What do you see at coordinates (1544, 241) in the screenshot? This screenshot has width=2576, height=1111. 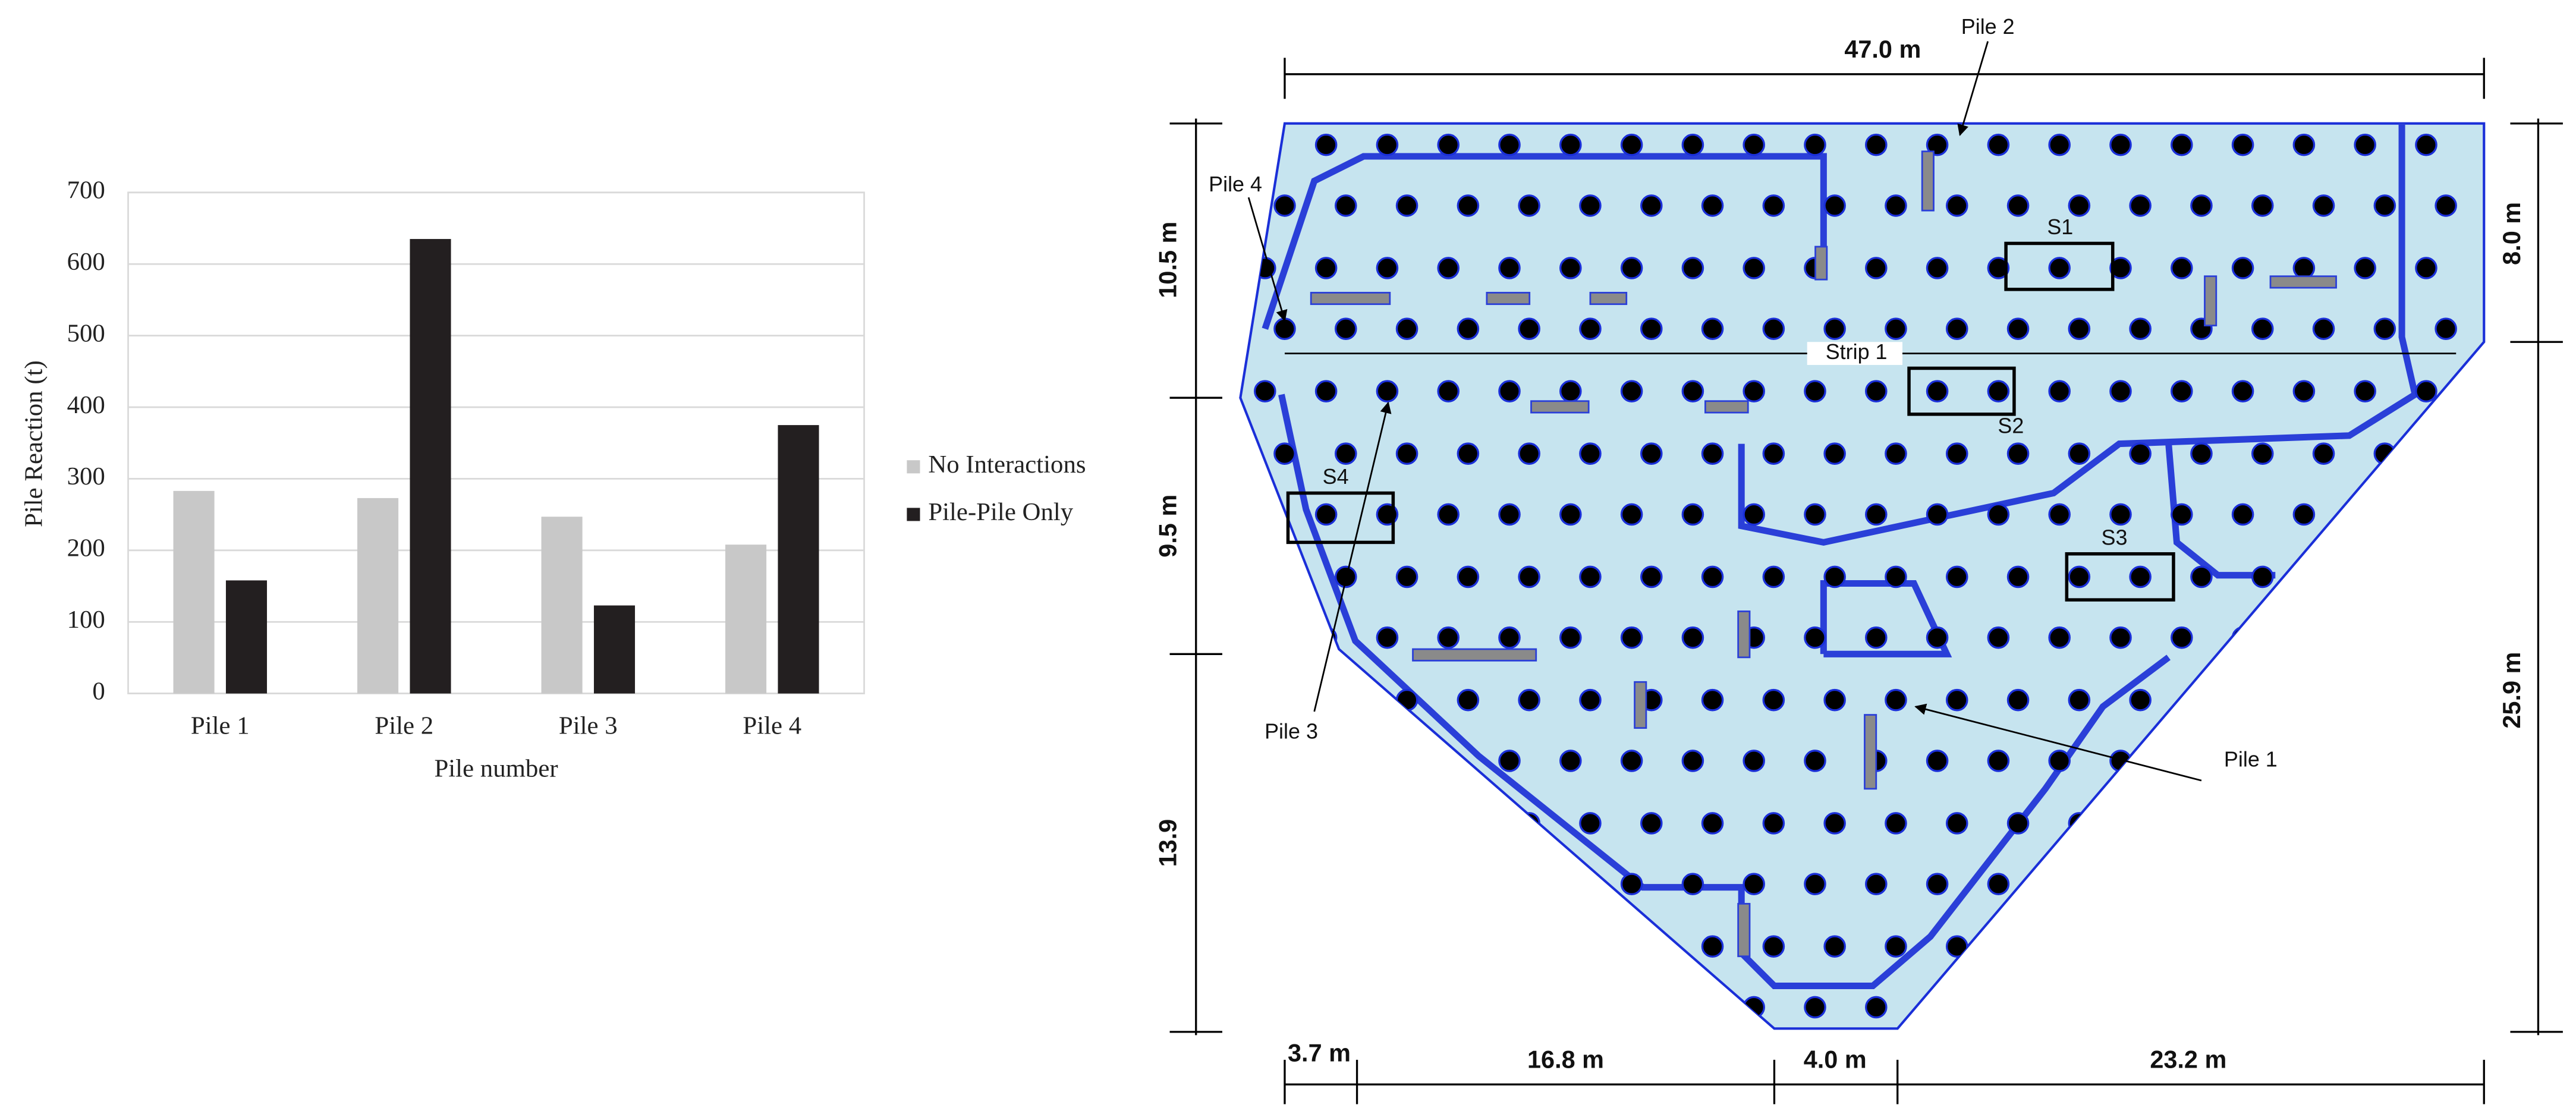 I see `beam` at bounding box center [1544, 241].